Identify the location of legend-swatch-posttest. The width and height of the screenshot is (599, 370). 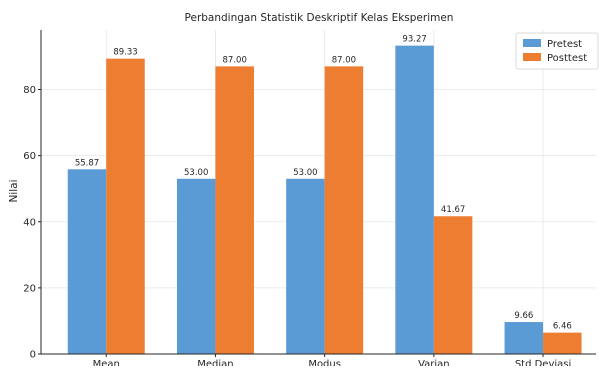
(532, 57).